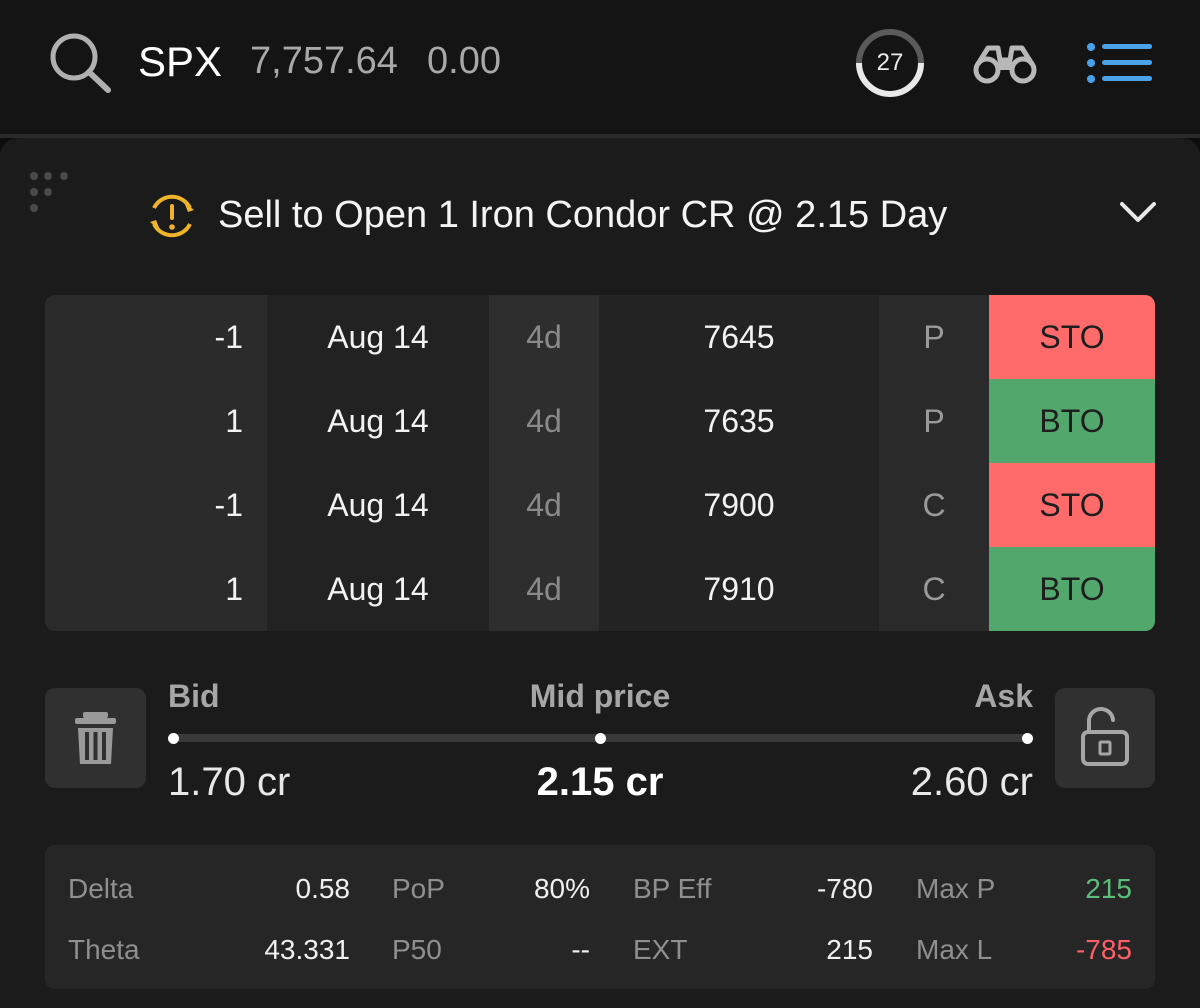 This screenshot has width=1200, height=1008. What do you see at coordinates (954, 949) in the screenshot?
I see `max-loss-label: Max L` at bounding box center [954, 949].